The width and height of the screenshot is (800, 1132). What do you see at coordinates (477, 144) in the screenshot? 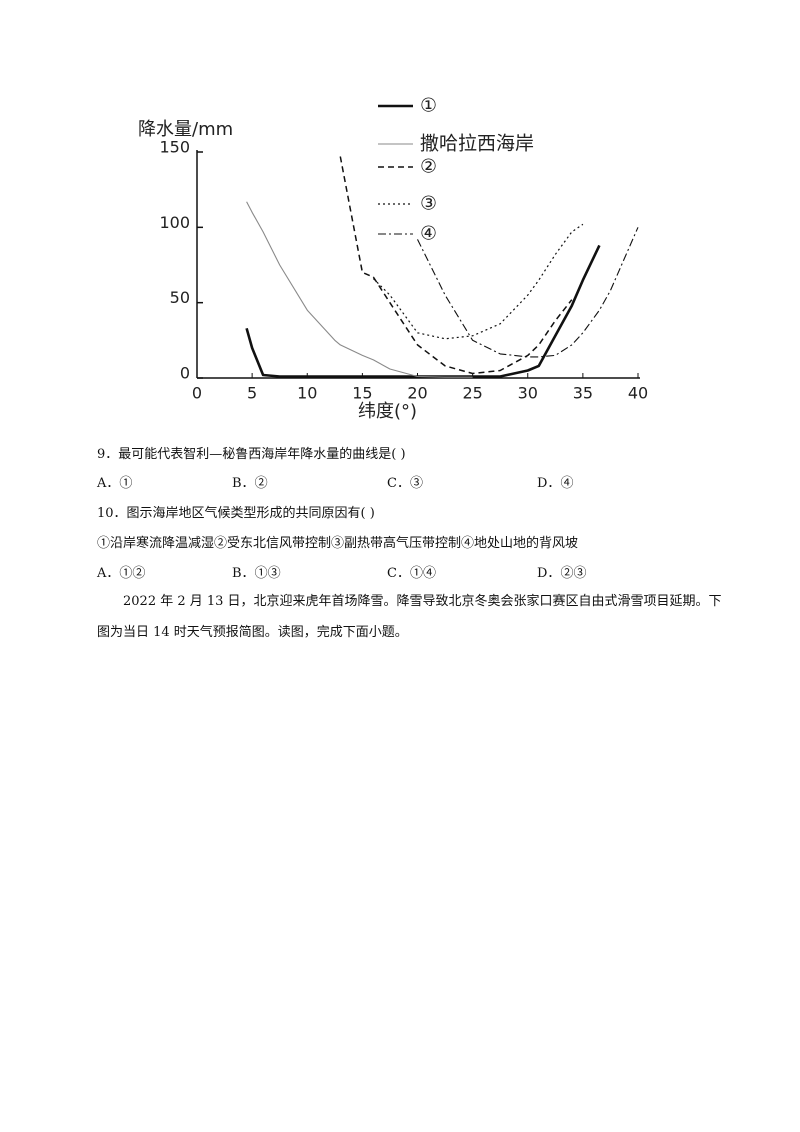
I see `legend-label: 撒哈拉西海岸` at bounding box center [477, 144].